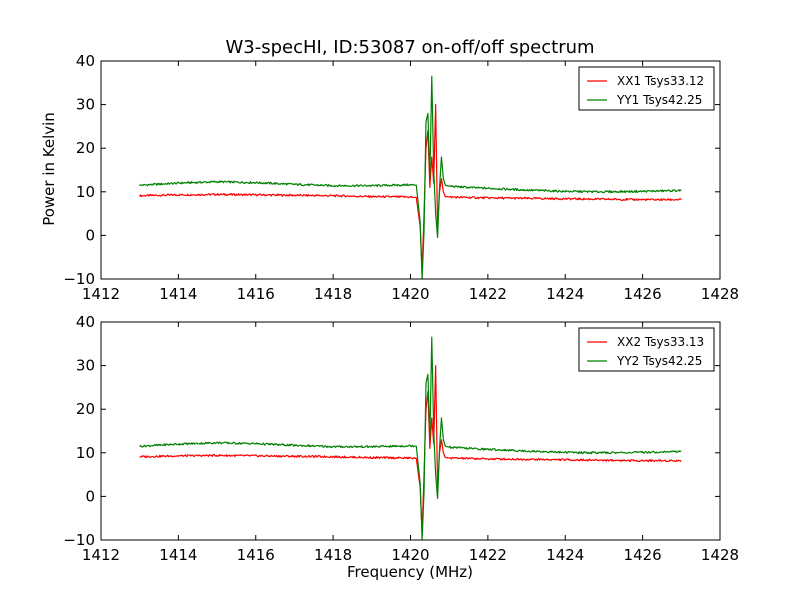 This screenshot has width=800, height=605. I want to click on legend-entry: YY1 Tsys42.25, so click(659, 100).